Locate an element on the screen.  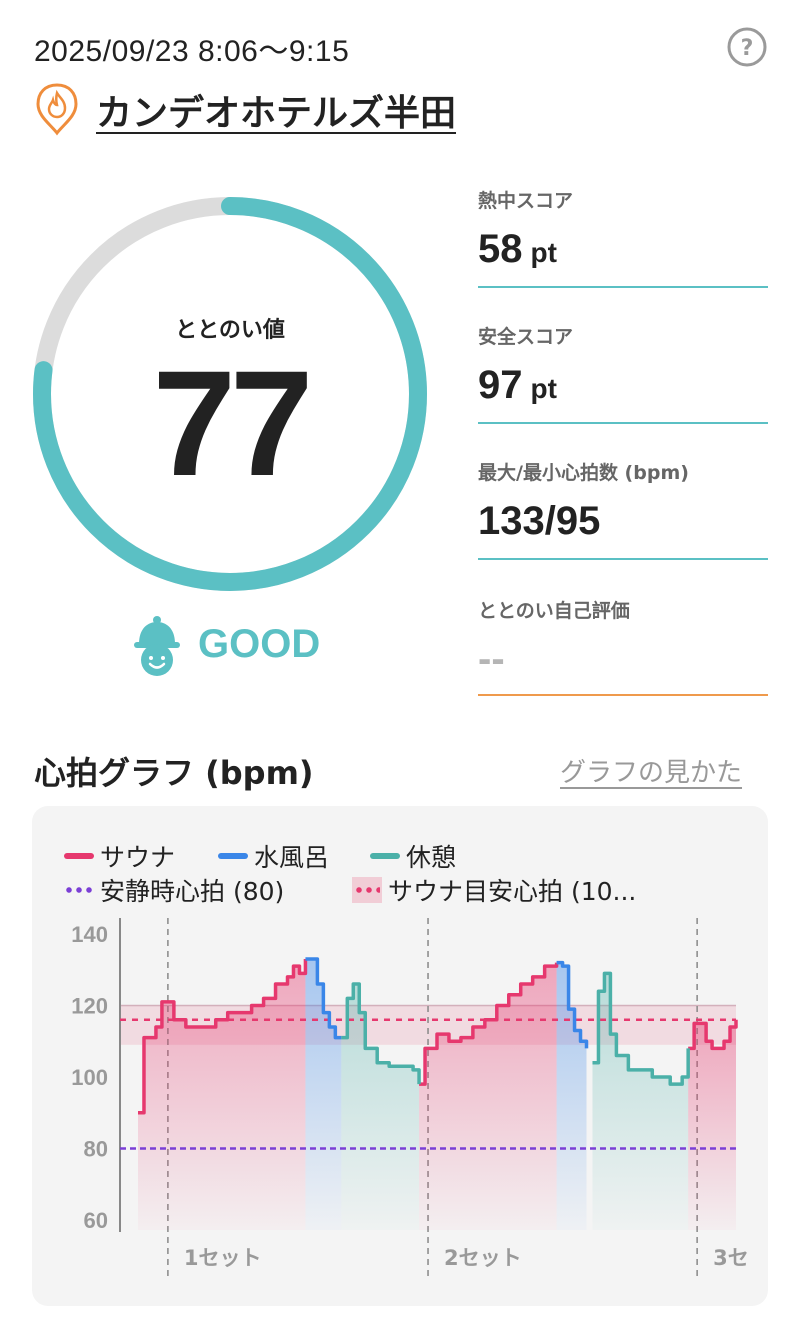
graph-title: 心拍グラフ (bpm) is located at coordinates (174, 773).